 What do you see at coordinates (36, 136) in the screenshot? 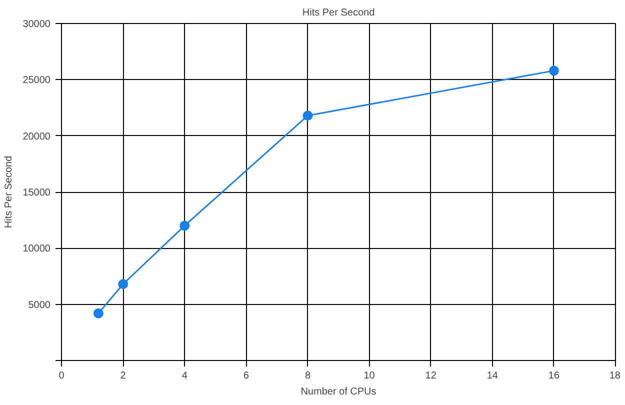
I see `y-tick-label: 20000` at bounding box center [36, 136].